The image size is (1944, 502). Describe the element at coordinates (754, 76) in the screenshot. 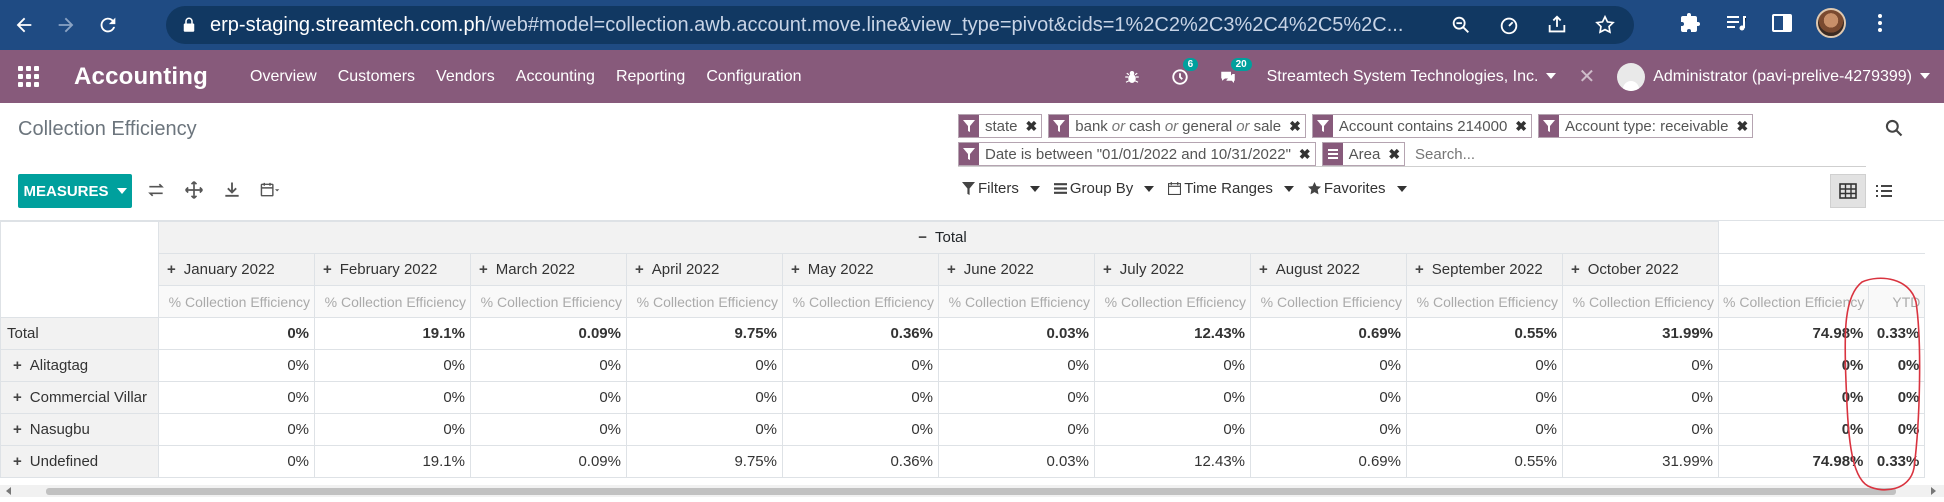

I see `menu-configuration: Configuration` at that location.